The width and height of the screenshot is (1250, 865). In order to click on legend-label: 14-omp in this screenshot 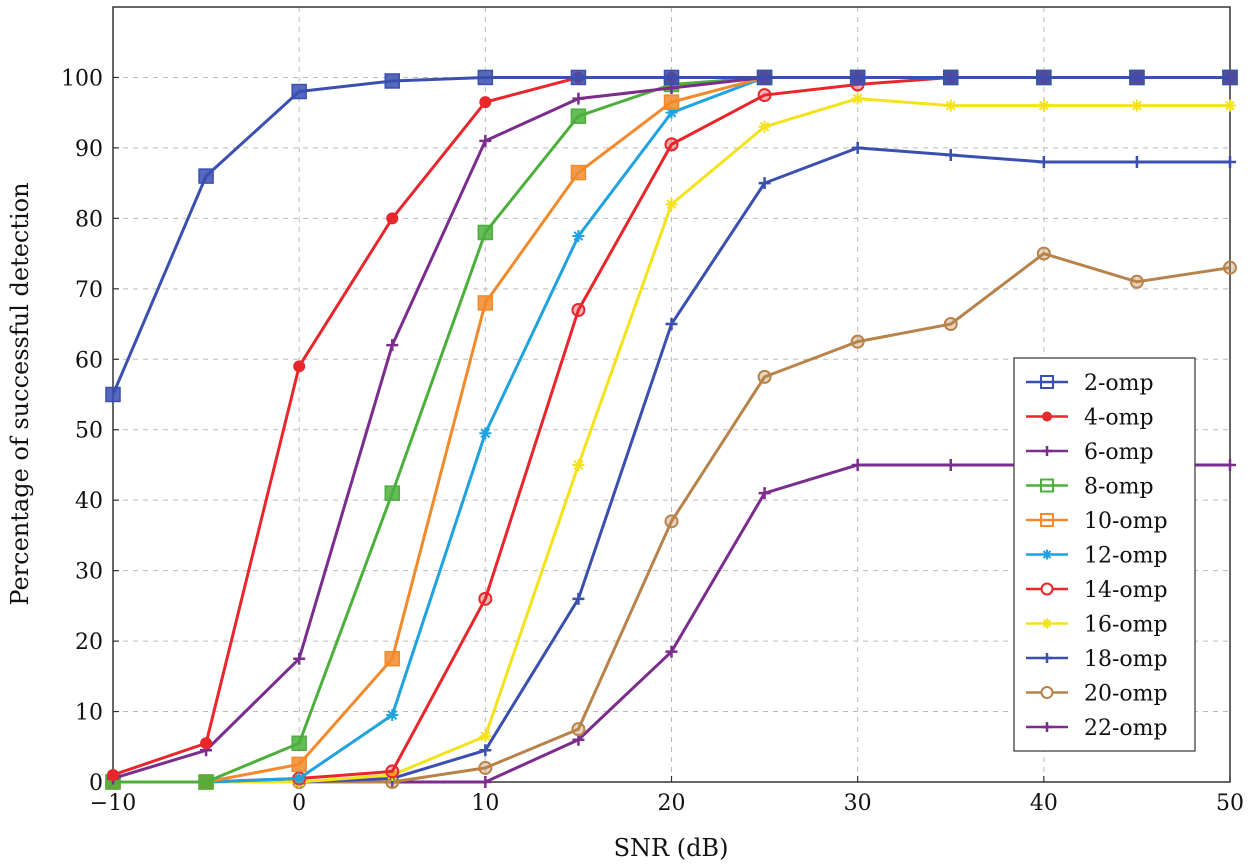, I will do `click(1126, 590)`.